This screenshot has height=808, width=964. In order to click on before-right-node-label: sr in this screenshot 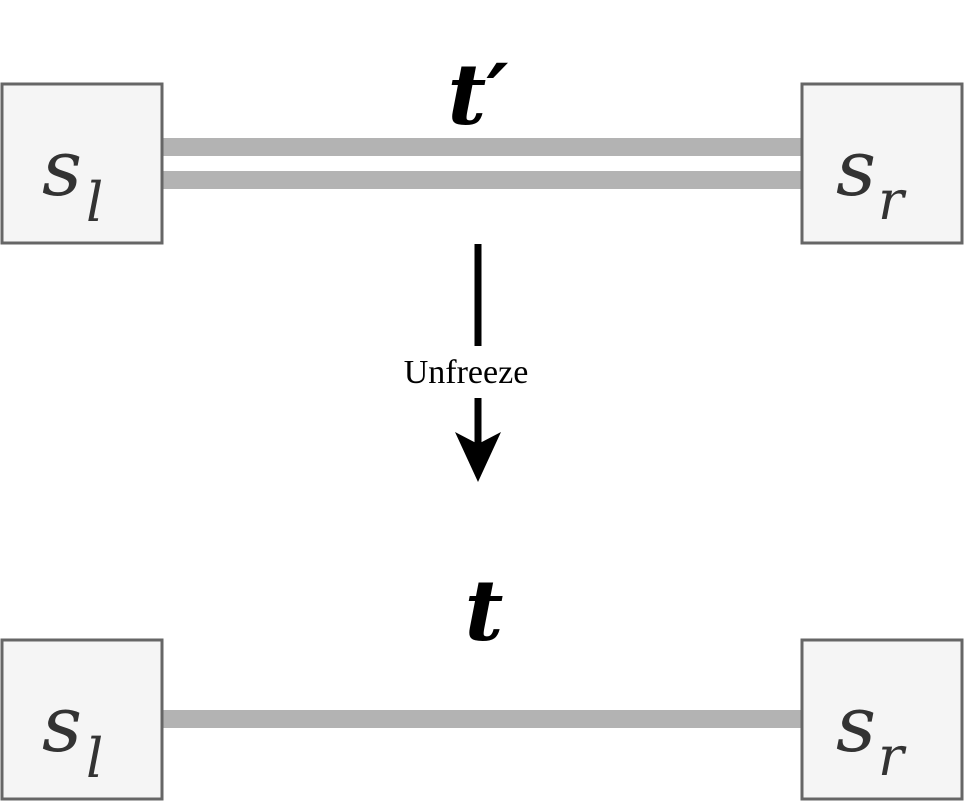, I will do `click(871, 178)`.